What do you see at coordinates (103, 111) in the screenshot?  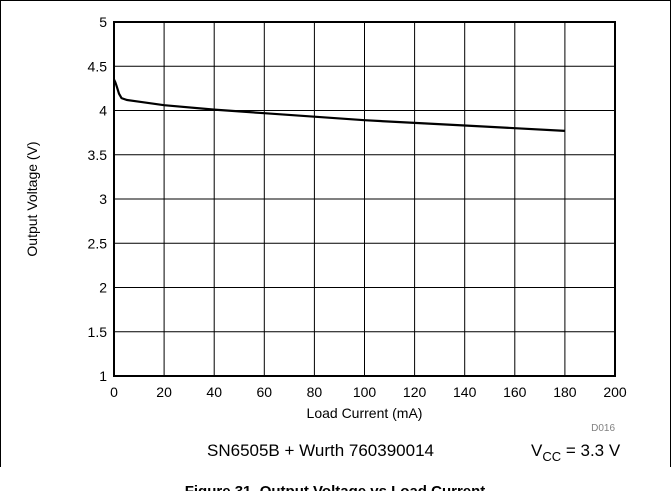 I see `y-tick-label: 4` at bounding box center [103, 111].